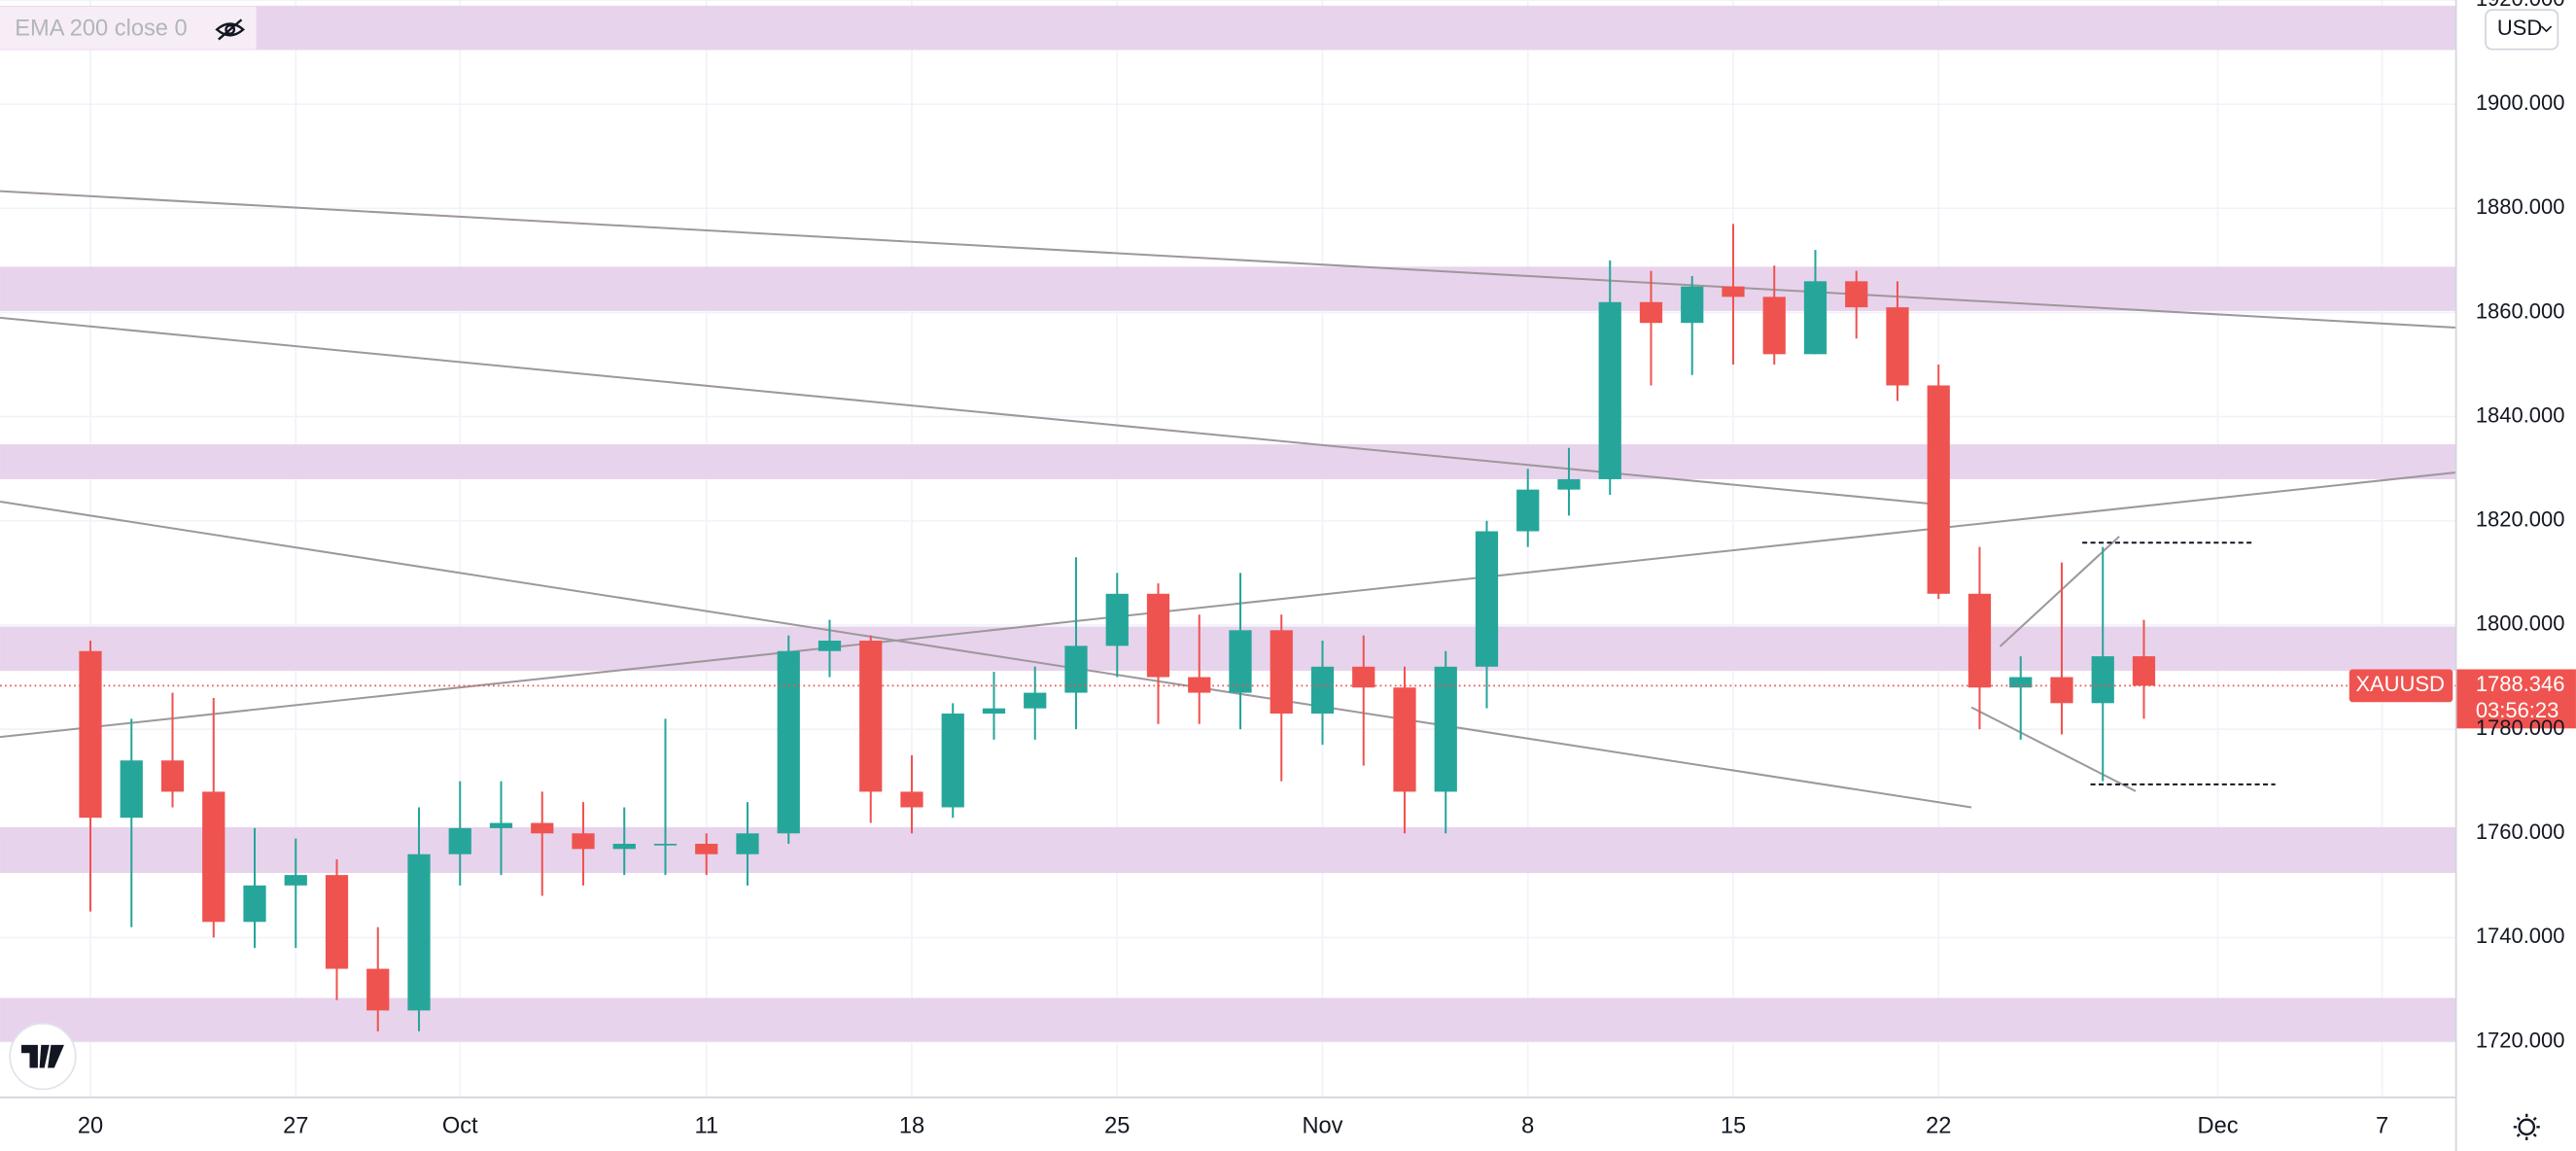  Describe the element at coordinates (2520, 415) in the screenshot. I see `y-tick-label: 1840.000` at that location.